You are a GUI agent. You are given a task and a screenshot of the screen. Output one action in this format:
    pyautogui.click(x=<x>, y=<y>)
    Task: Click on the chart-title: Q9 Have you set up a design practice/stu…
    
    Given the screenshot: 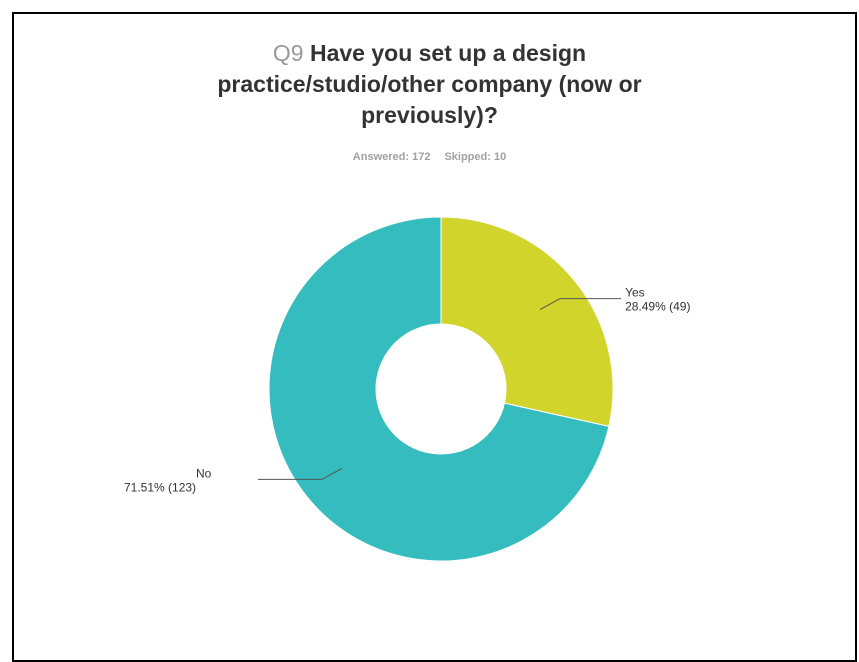 What is the action you would take?
    pyautogui.click(x=429, y=84)
    